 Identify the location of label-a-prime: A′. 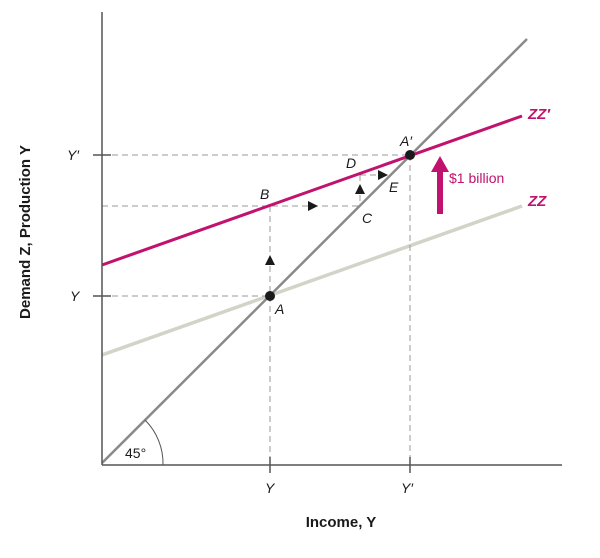
(406, 141).